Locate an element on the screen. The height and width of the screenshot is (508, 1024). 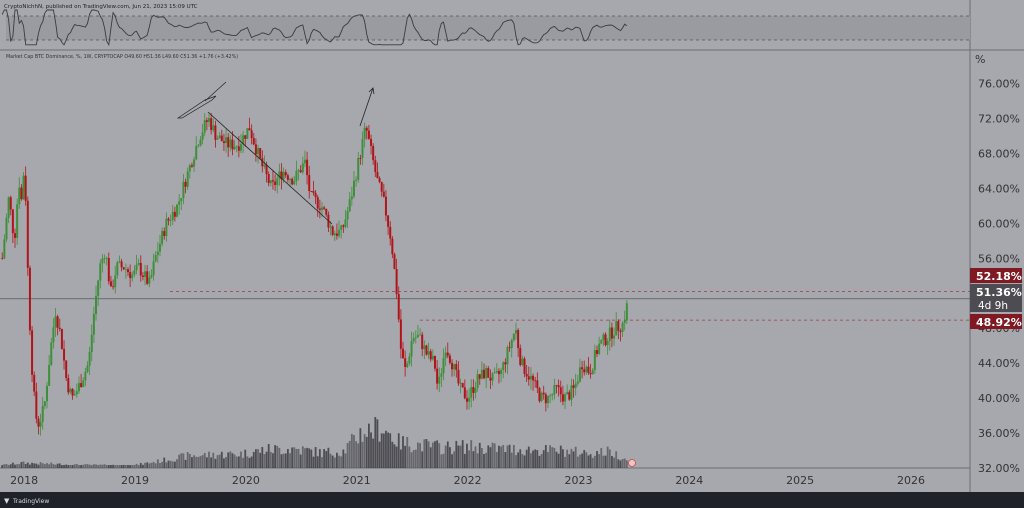
upward-arrow-line is located at coordinates (366, 107).